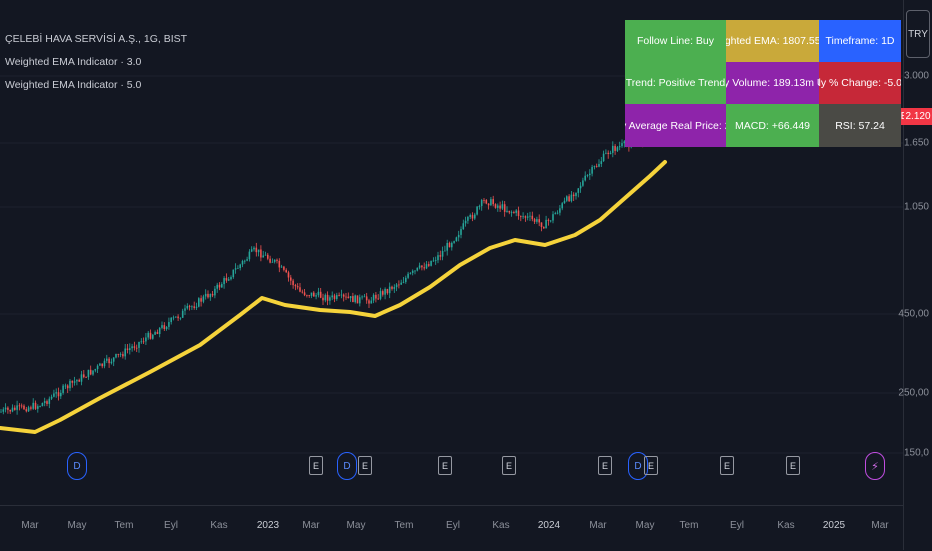 Image resolution: width=932 pixels, height=551 pixels. What do you see at coordinates (96, 39) in the screenshot?
I see `symbol-title: ÇELEBİ HAVA SERVİSİ A.Ş., 1G, BIST` at bounding box center [96, 39].